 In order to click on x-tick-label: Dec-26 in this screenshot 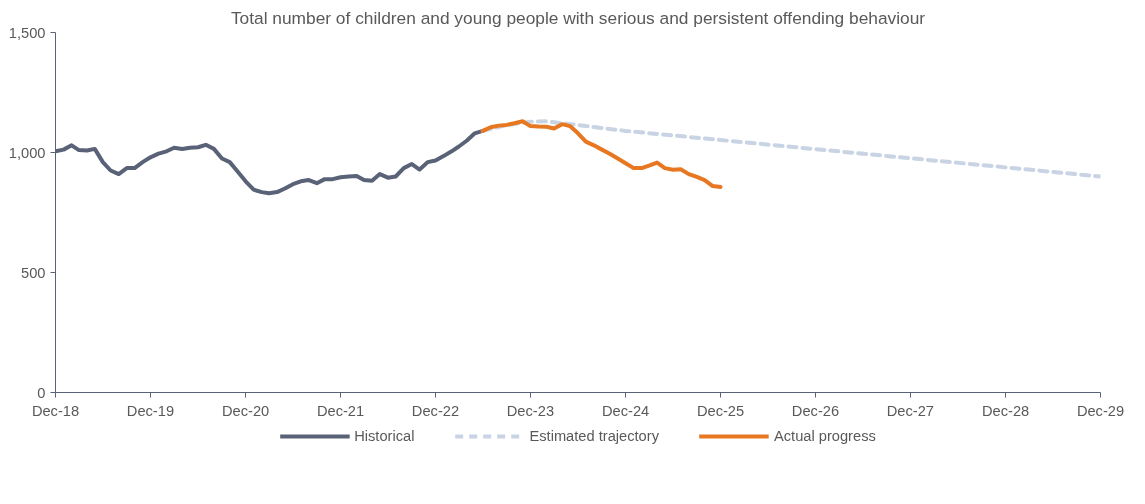, I will do `click(815, 410)`.